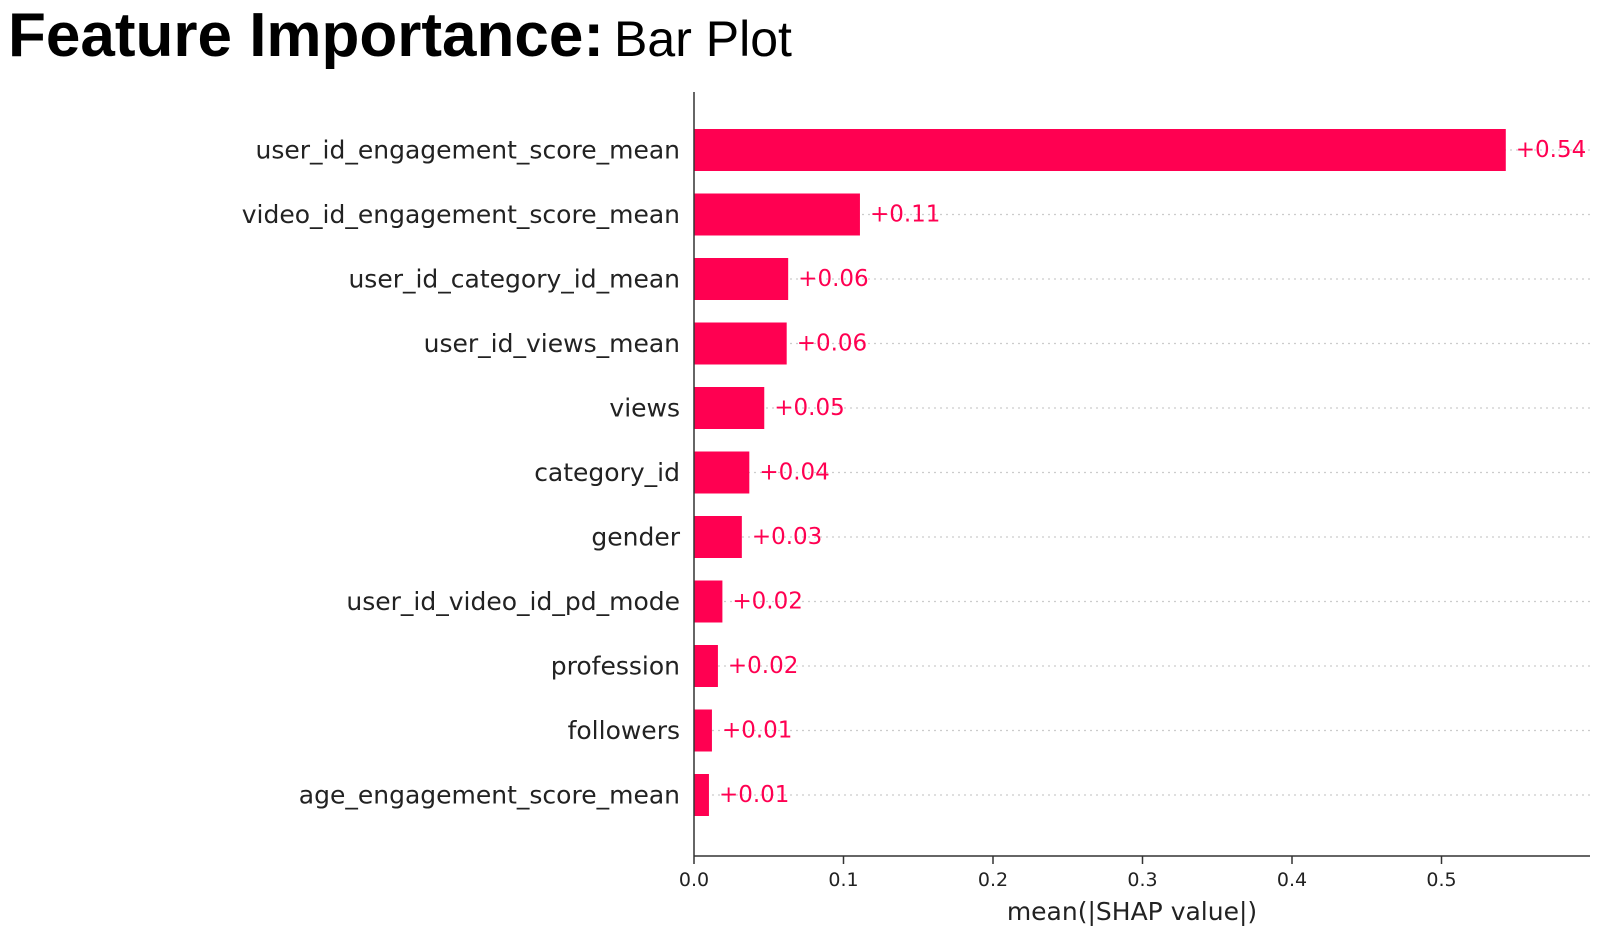 The height and width of the screenshot is (931, 1600). What do you see at coordinates (468, 150) in the screenshot?
I see `feature-label: user_id_engagement_score_mean` at bounding box center [468, 150].